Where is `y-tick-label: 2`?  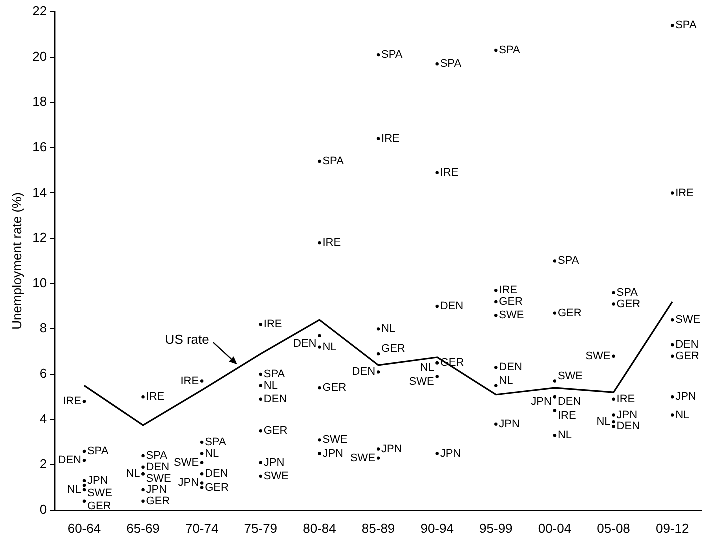 y-tick-label: 2 is located at coordinates (44, 464).